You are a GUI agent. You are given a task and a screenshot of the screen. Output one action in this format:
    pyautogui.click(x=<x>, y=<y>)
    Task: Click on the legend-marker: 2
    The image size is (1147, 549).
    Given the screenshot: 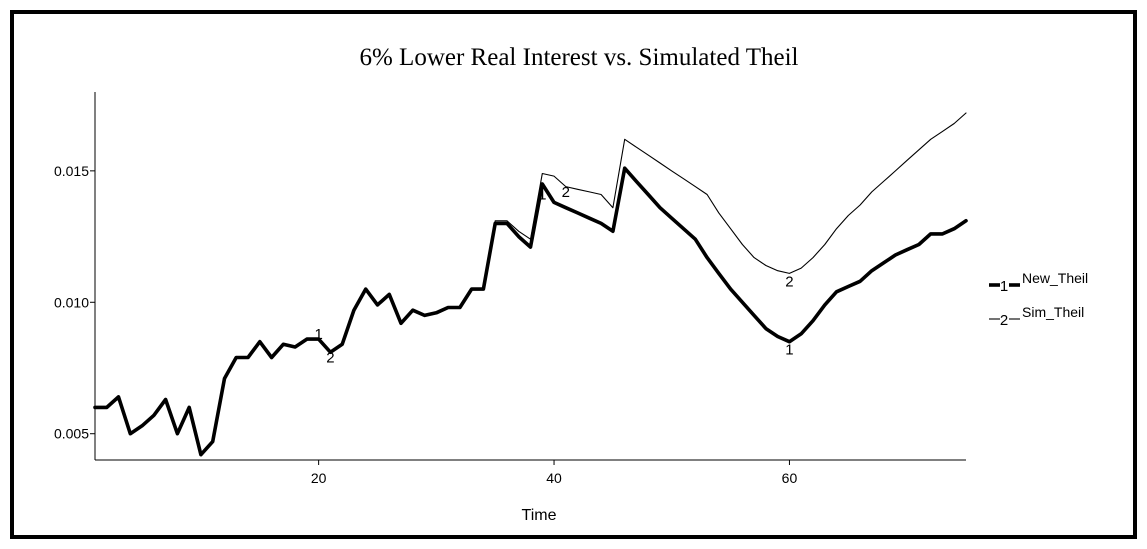 What is the action you would take?
    pyautogui.click(x=1004, y=320)
    